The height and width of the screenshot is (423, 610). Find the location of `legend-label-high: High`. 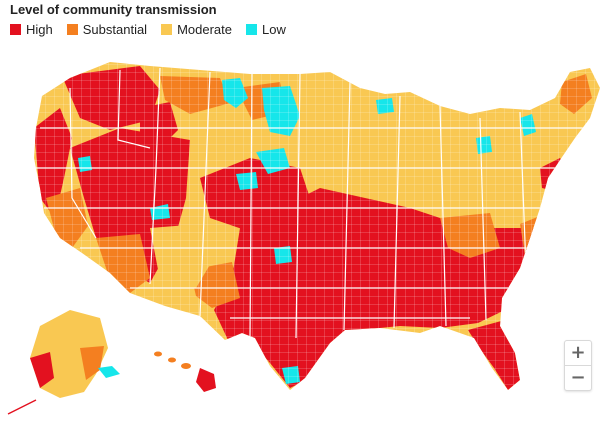

legend-label-high: High is located at coordinates (39, 29).